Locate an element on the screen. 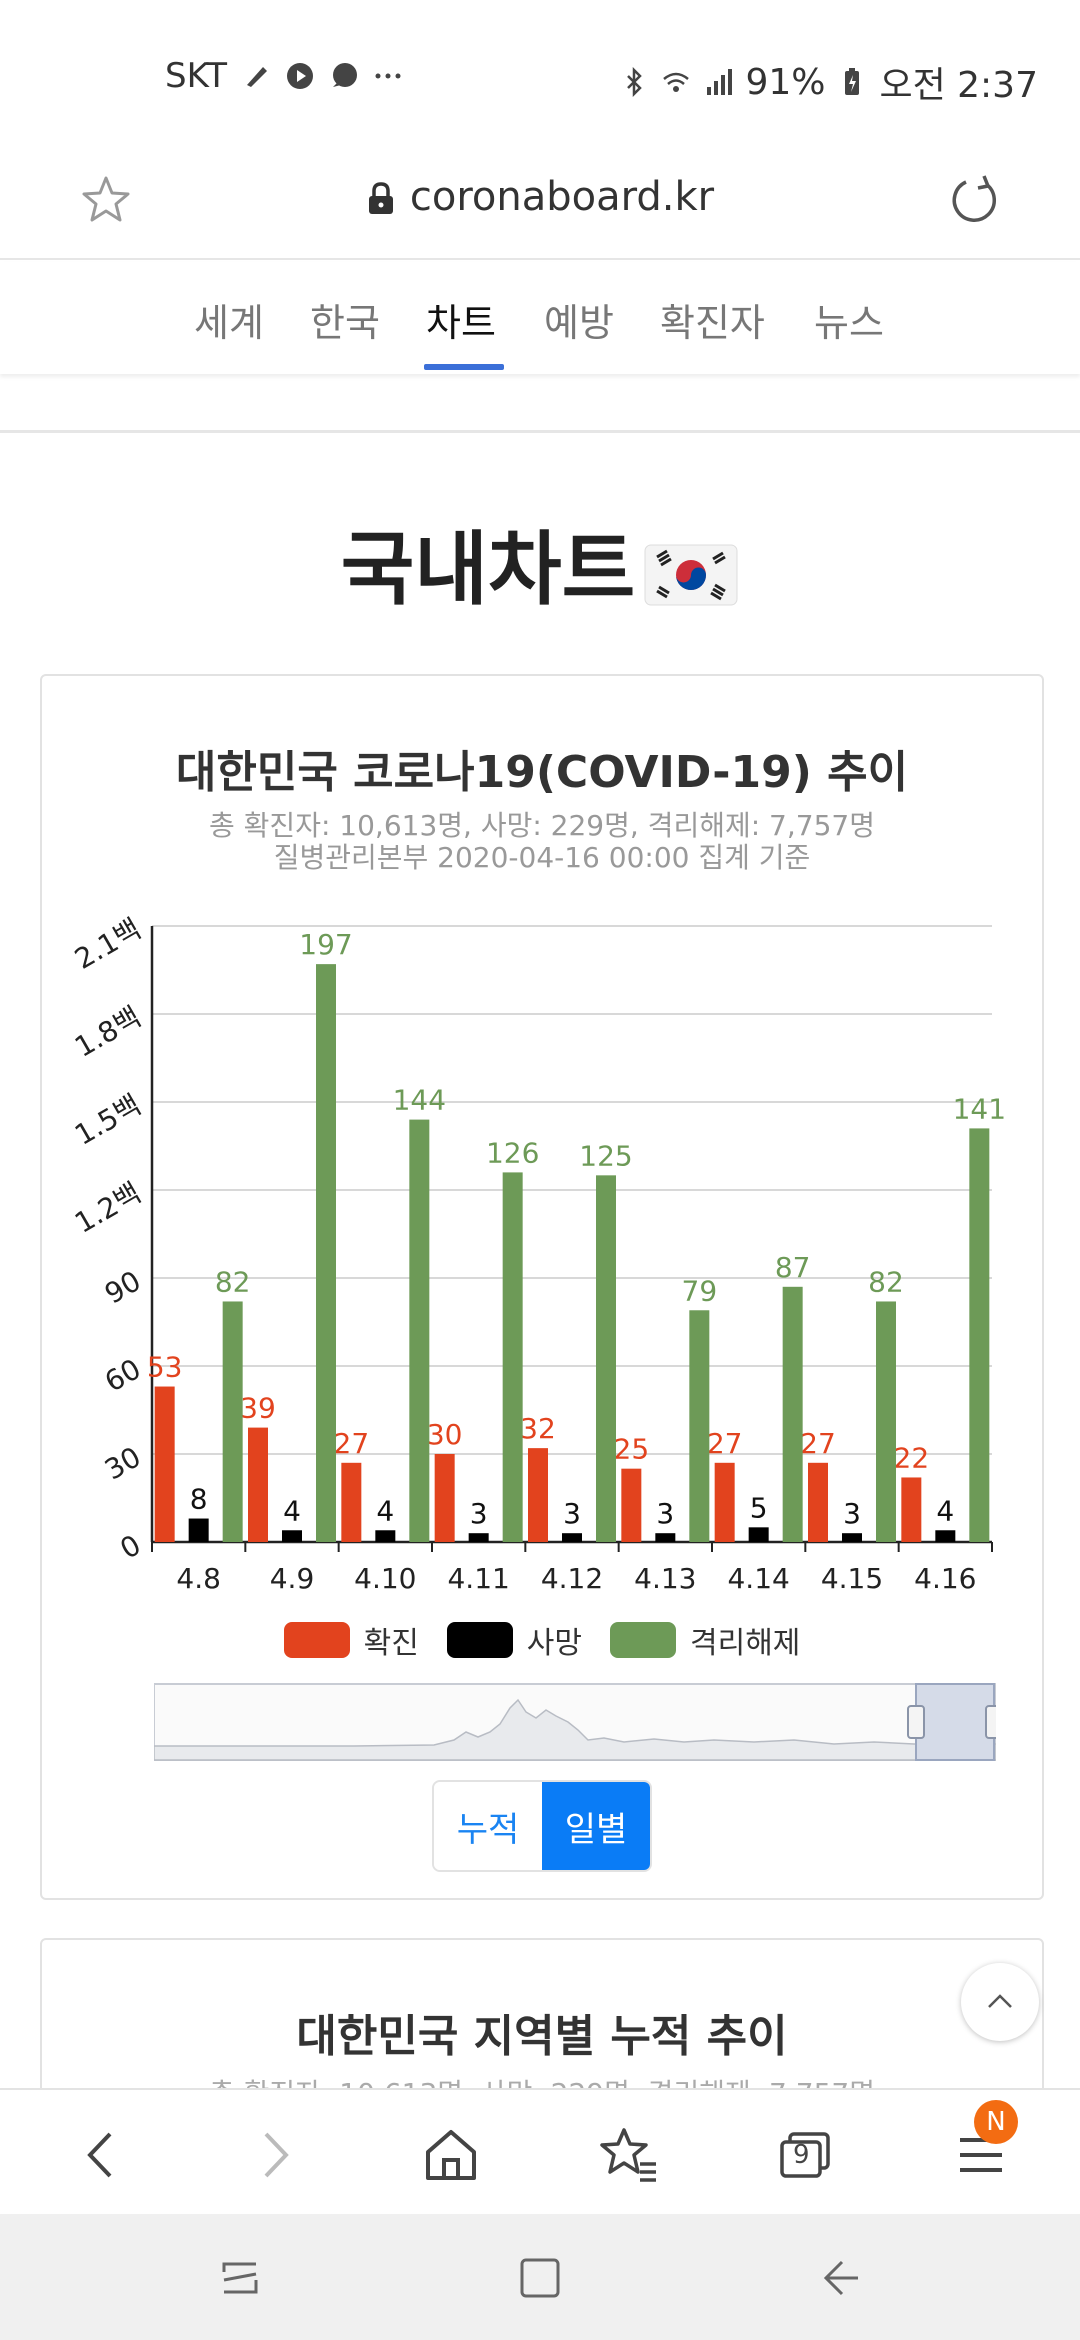  x-tick-label: 4.13 is located at coordinates (665, 1578).